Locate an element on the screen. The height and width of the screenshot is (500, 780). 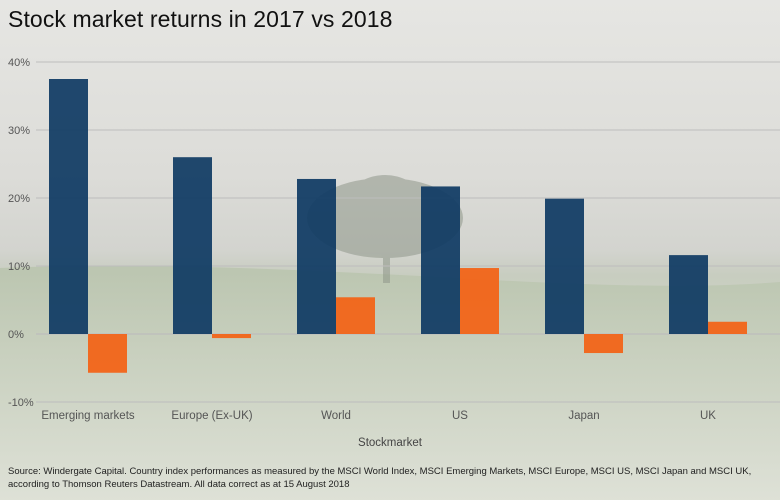
x-axis-label: Stockmarket is located at coordinates (390, 443).